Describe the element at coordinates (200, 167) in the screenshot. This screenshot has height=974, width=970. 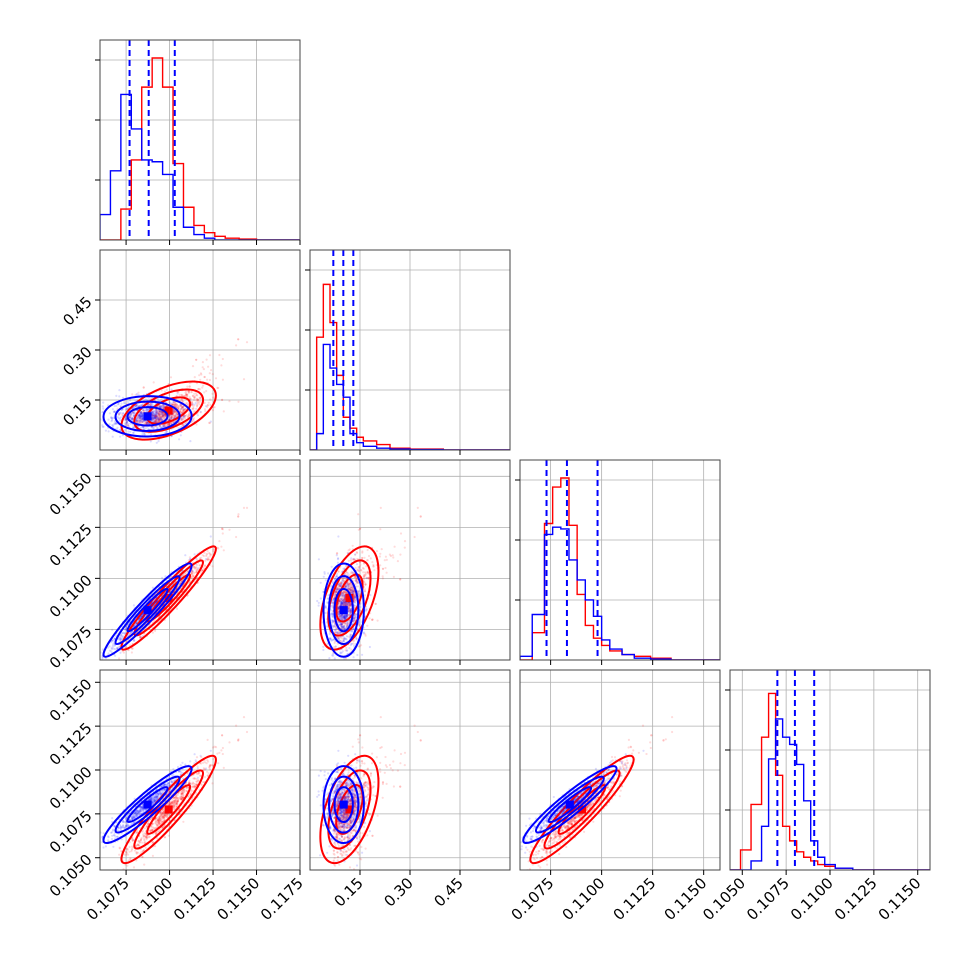
I see `histogram-blue` at that location.